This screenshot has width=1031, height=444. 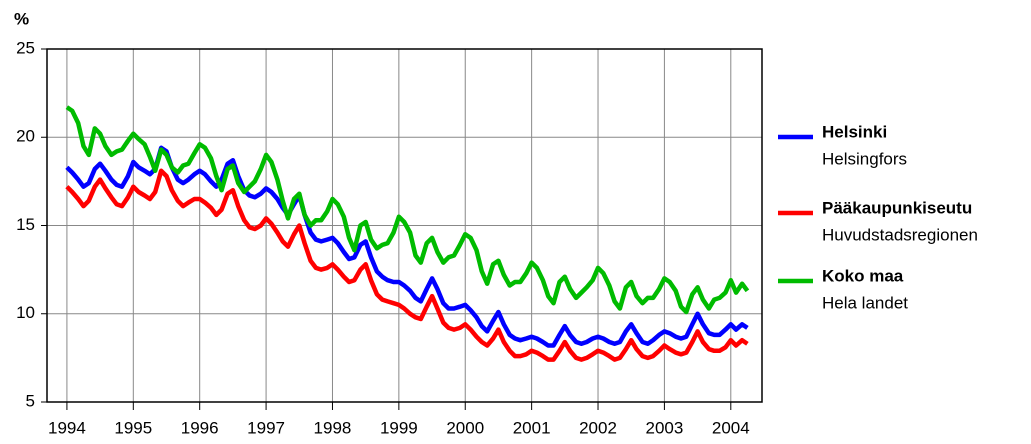 What do you see at coordinates (598, 427) in the screenshot?
I see `x-tick-label: 2002` at bounding box center [598, 427].